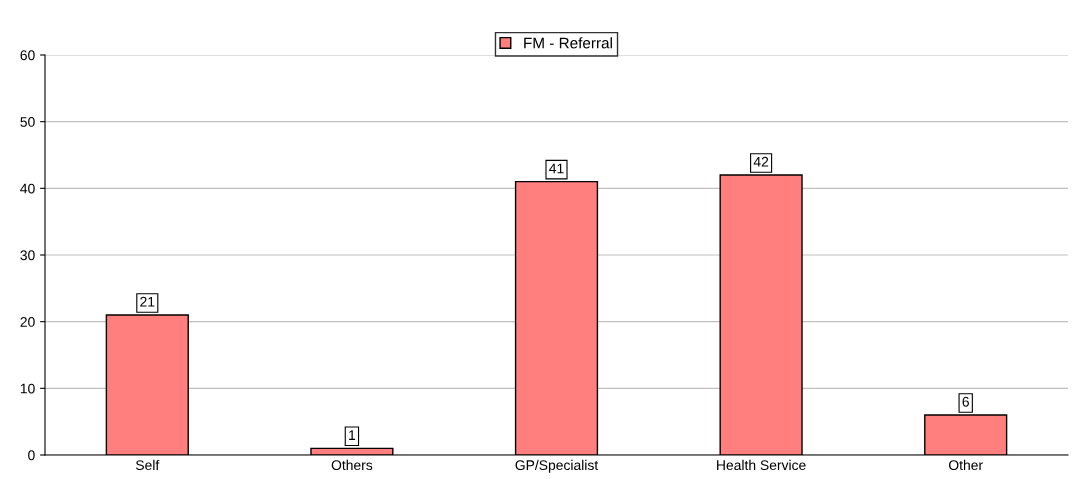 The image size is (1076, 479). What do you see at coordinates (556, 168) in the screenshot?
I see `data-label: 41` at bounding box center [556, 168].